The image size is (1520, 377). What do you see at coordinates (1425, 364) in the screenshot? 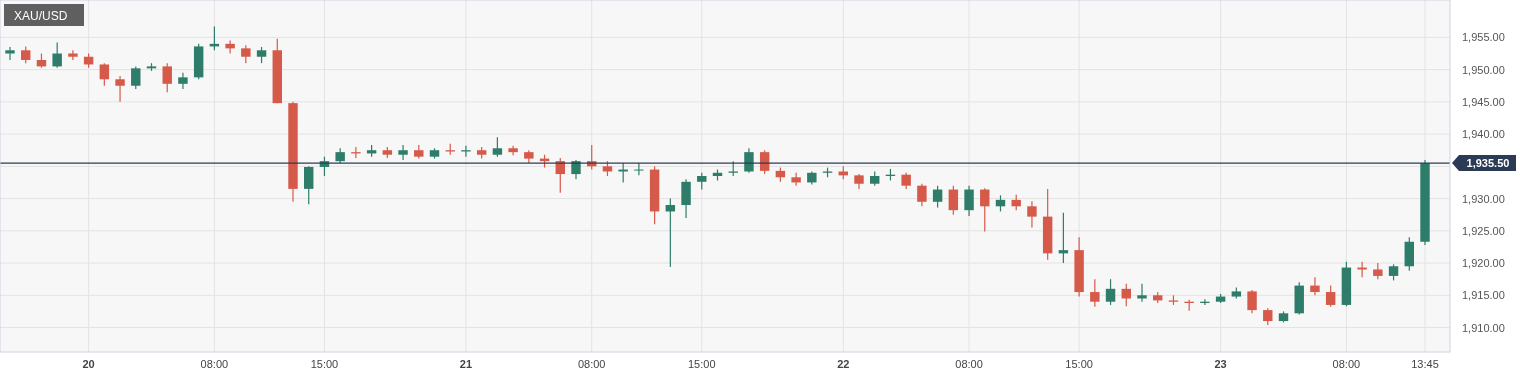
I see `x-tick-label: 13:45` at bounding box center [1425, 364].